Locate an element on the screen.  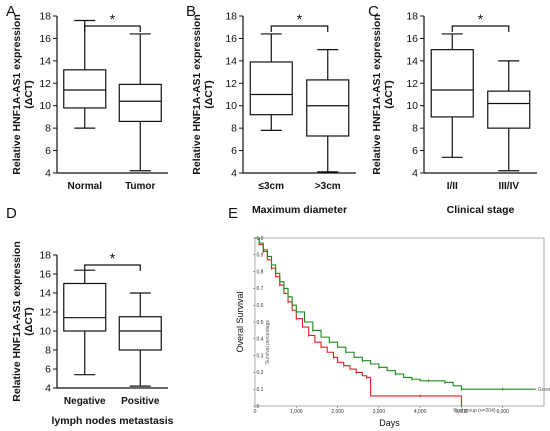
y-tick-label: 0.9 is located at coordinates (260, 256).